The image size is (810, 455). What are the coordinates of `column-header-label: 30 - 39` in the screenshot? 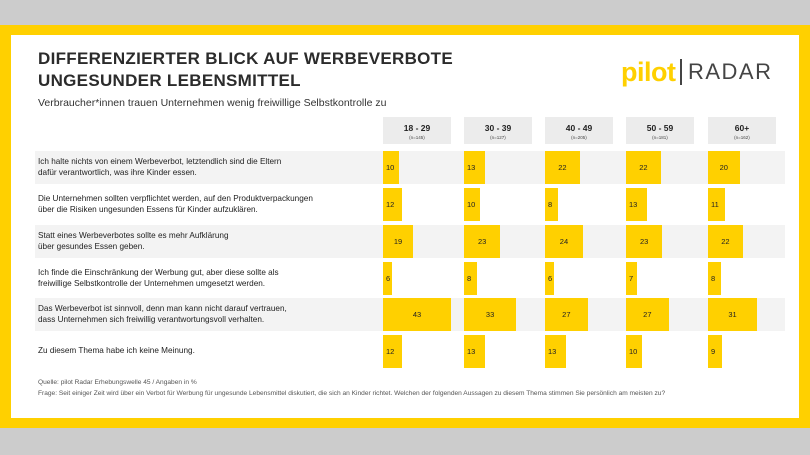 It's located at (498, 128).